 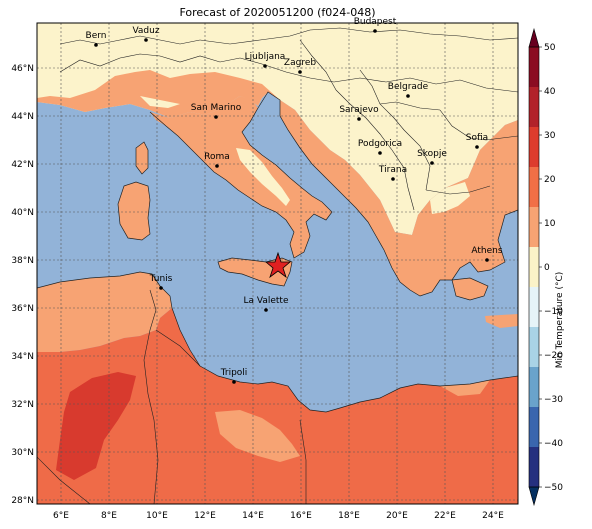 I want to click on lat-tick-label: 28°N, so click(x=22, y=501).